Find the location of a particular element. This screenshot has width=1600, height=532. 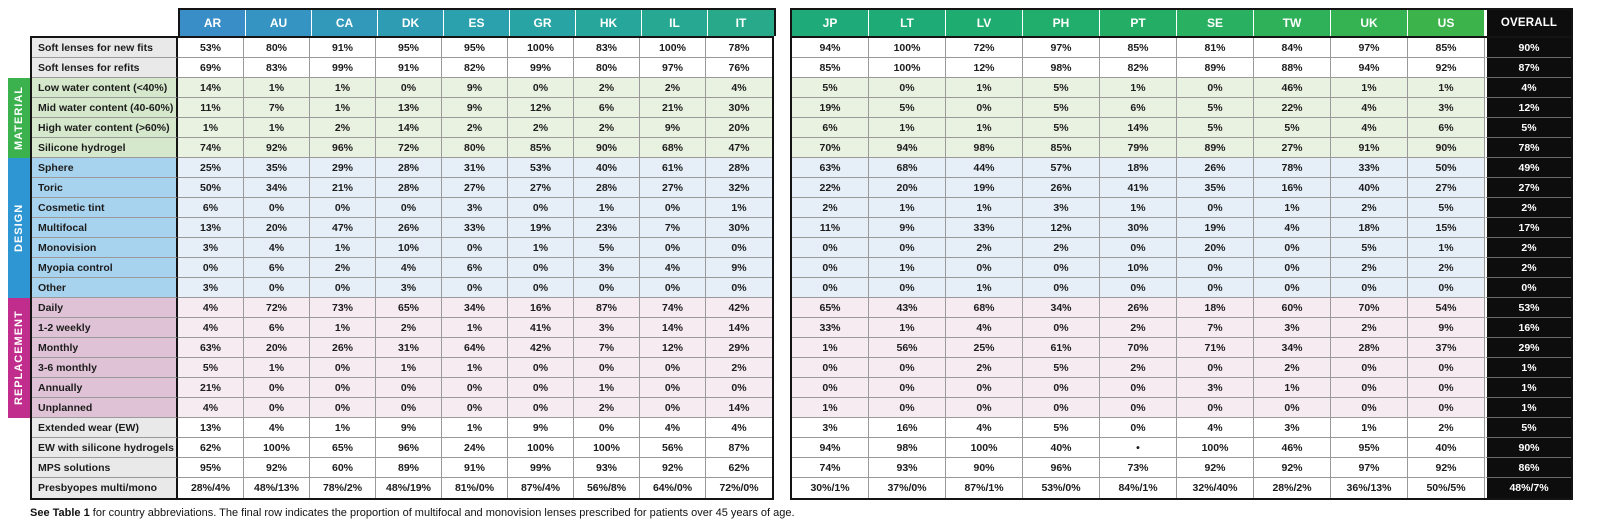

data-cell: 16% is located at coordinates (1292, 188).